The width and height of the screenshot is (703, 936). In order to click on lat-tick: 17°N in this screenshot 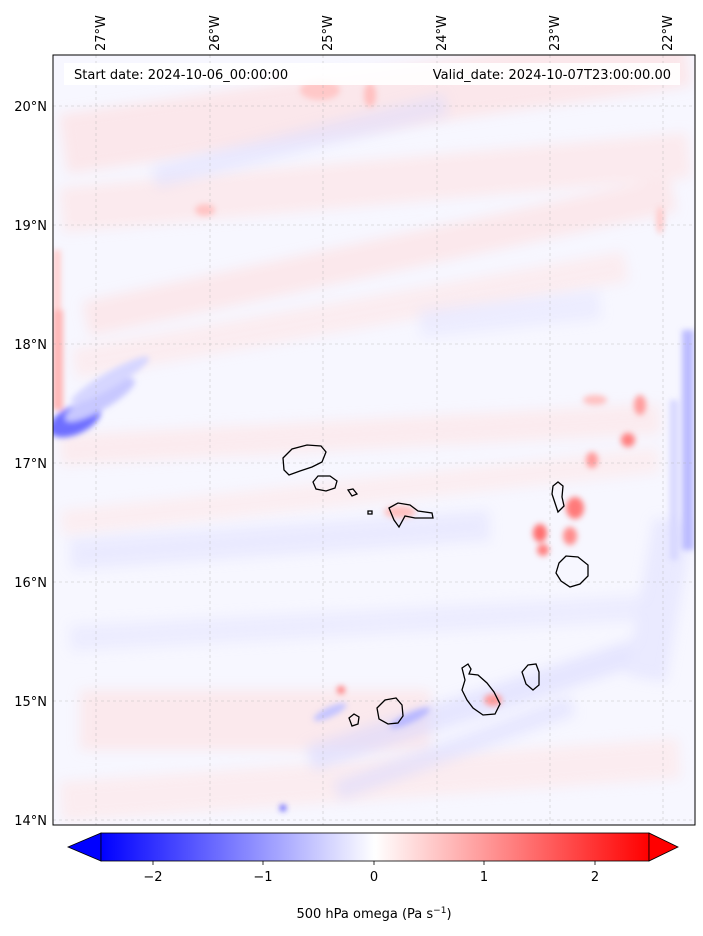, I will do `click(30, 464)`.